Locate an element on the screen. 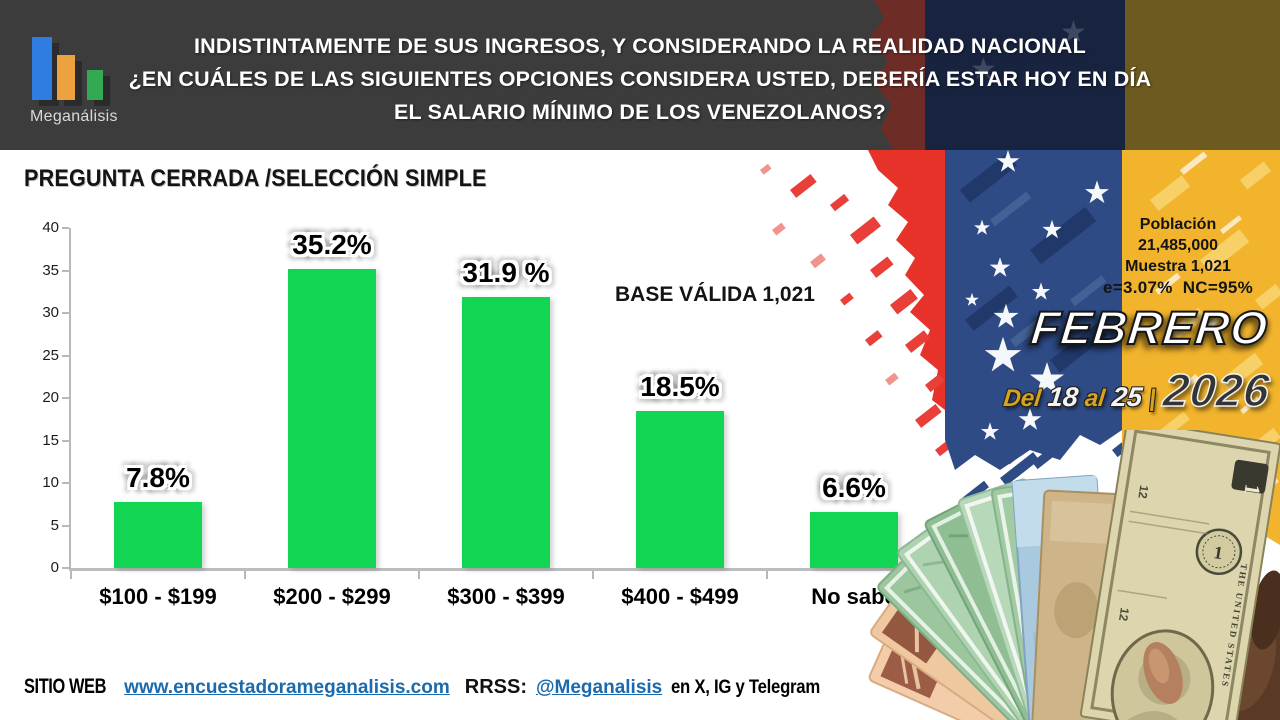 This screenshot has width=1280, height=720. sample-size: Muestra 1,021 is located at coordinates (1178, 266).